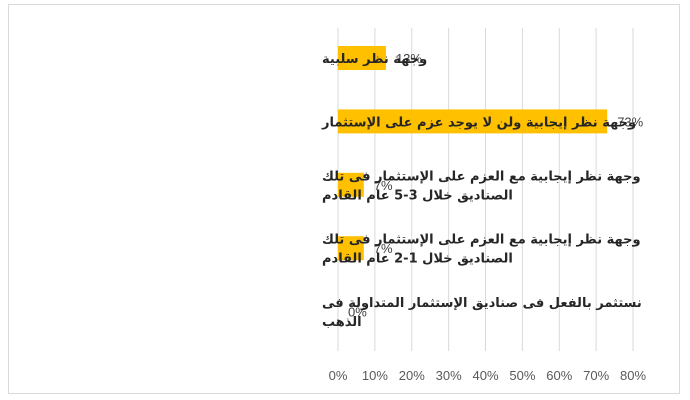 The width and height of the screenshot is (690, 400). Describe the element at coordinates (485, 375) in the screenshot. I see `x-tick-label: 40%` at that location.